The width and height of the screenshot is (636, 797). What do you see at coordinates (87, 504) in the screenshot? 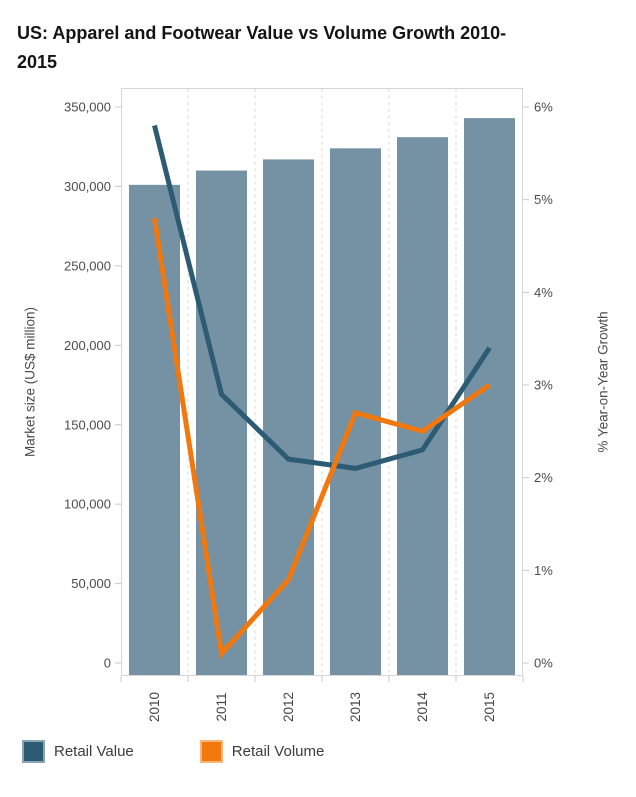
I see `left-axis-tick-label: 100,000` at bounding box center [87, 504].